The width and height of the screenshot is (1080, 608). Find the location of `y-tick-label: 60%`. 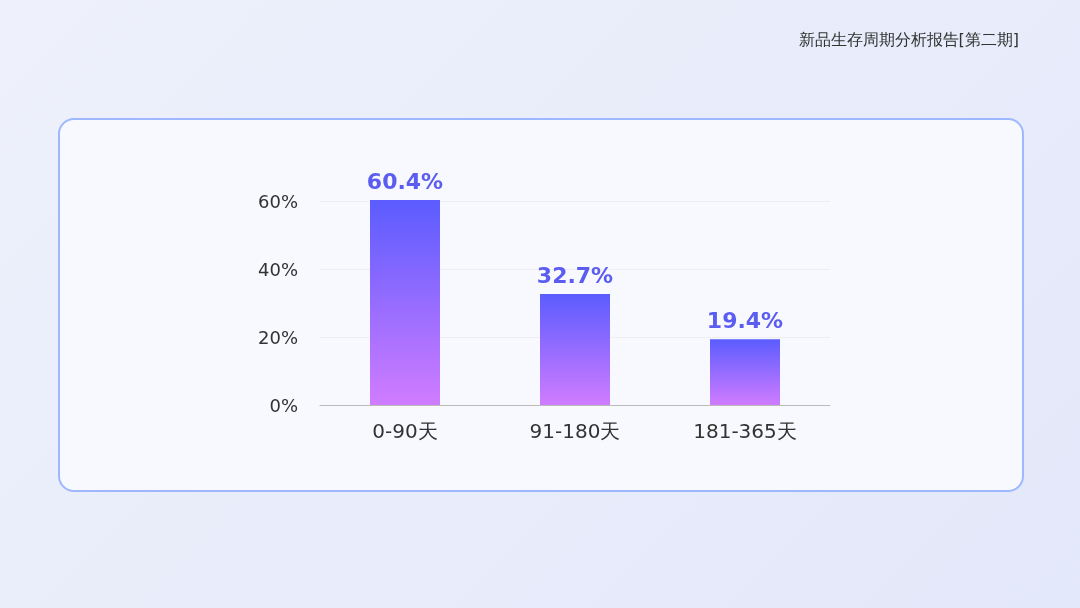

y-tick-label: 60% is located at coordinates (277, 201).